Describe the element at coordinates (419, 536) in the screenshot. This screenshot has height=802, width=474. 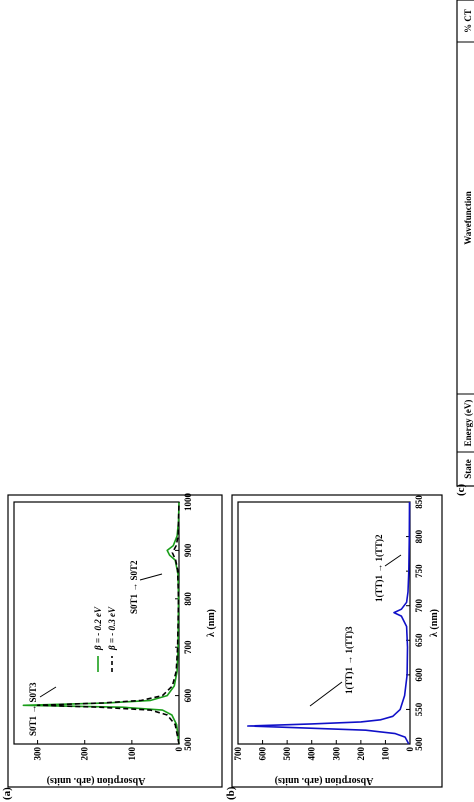
I see `panel-b-xtick-label: 800` at that location.